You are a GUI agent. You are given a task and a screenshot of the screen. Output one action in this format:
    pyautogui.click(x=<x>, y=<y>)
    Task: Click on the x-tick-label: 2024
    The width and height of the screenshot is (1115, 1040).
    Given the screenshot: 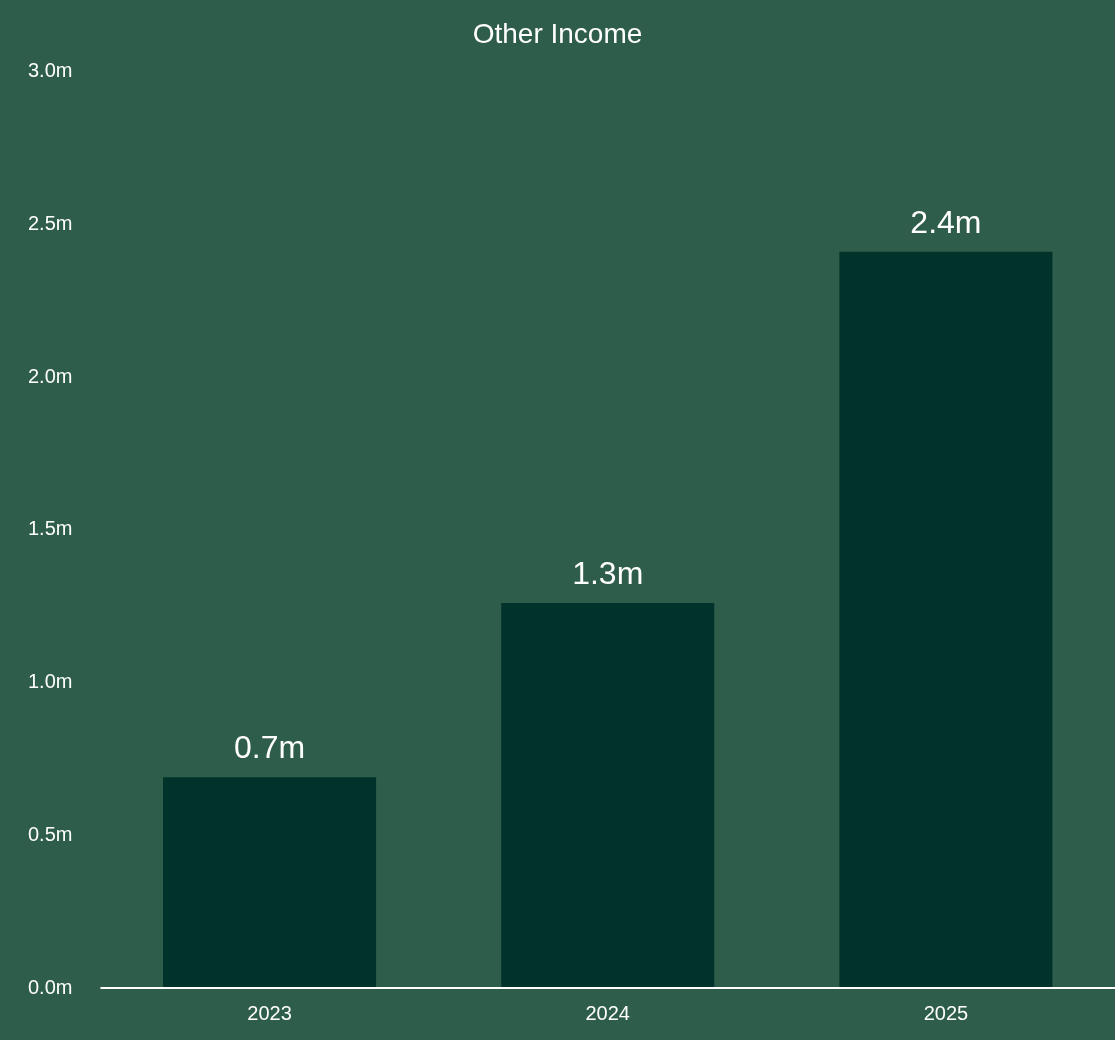 What is the action you would take?
    pyautogui.click(x=607, y=1012)
    